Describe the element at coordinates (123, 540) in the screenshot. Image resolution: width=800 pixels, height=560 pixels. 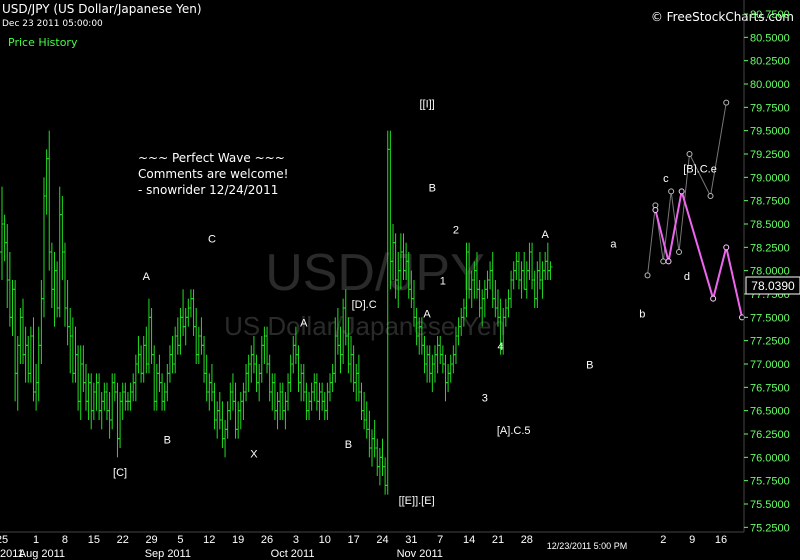
I see `x-tick-label: 22` at that location.